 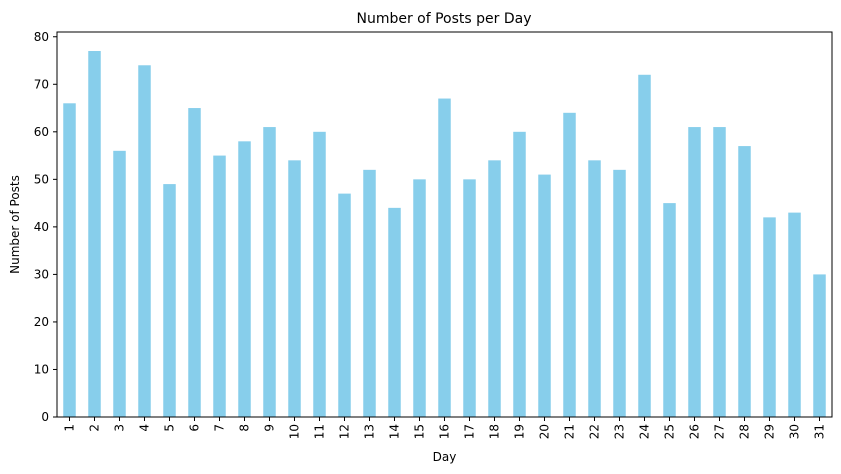 What do you see at coordinates (41, 369) in the screenshot?
I see `y-tick-label: 10` at bounding box center [41, 369].